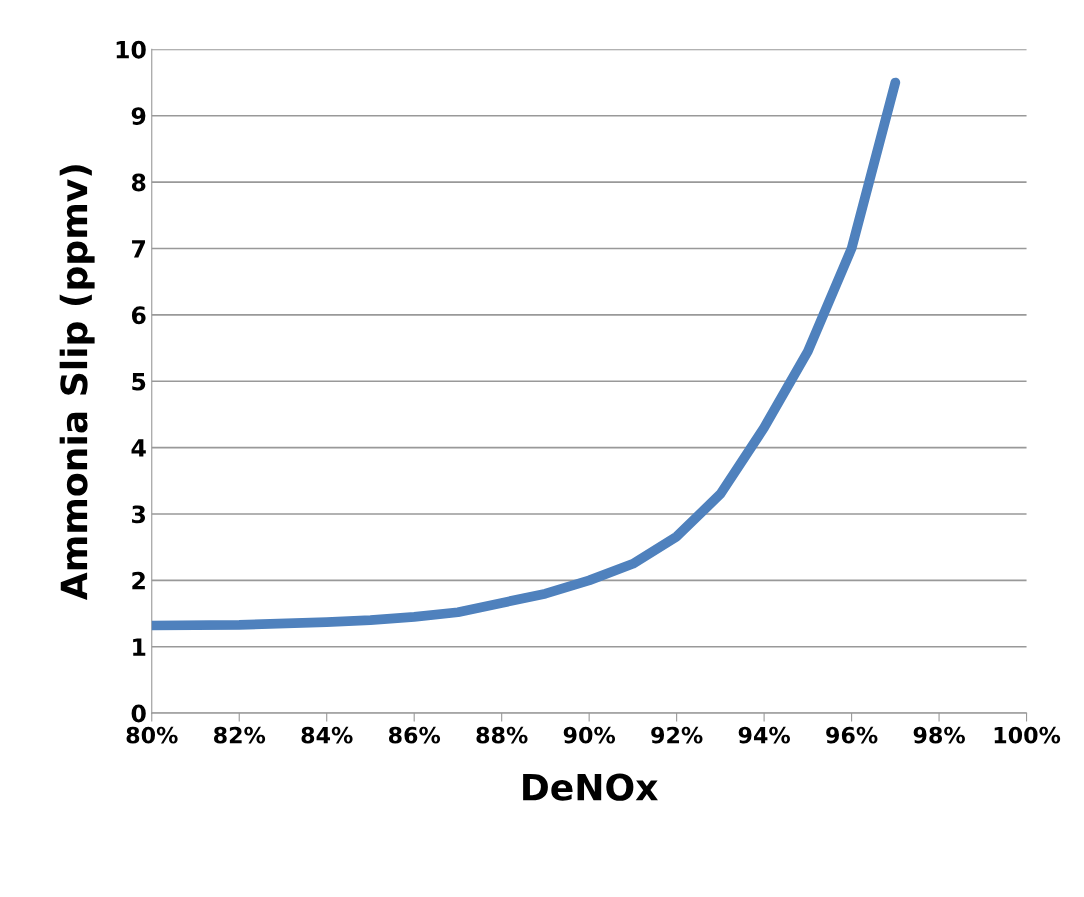  What do you see at coordinates (589, 735) in the screenshot?
I see `x-tick-label: 90%` at bounding box center [589, 735].